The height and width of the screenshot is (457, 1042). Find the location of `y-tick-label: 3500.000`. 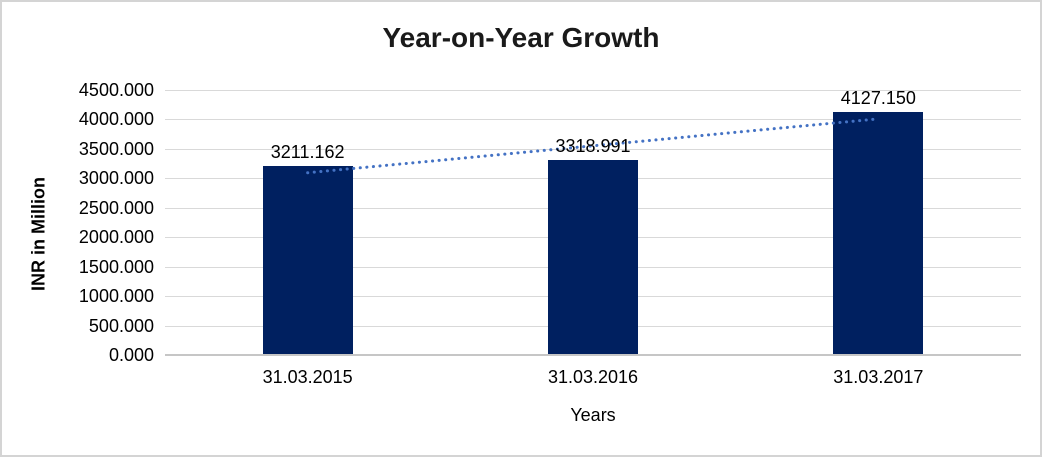

y-tick-label: 3500.000 is located at coordinates (116, 148).